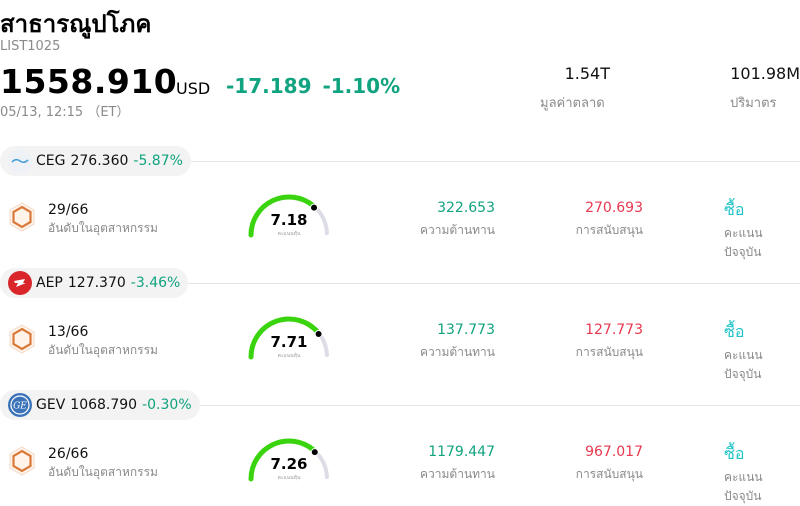 The image size is (800, 506). I want to click on support-value: 270.693, so click(614, 208).